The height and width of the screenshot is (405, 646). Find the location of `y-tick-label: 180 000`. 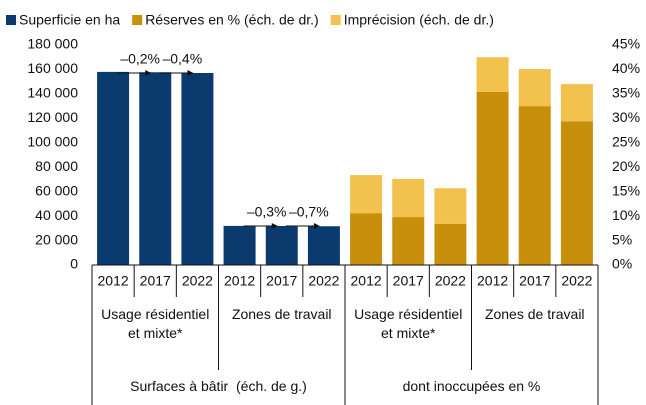

y-tick-label: 180 000 is located at coordinates (52, 44).